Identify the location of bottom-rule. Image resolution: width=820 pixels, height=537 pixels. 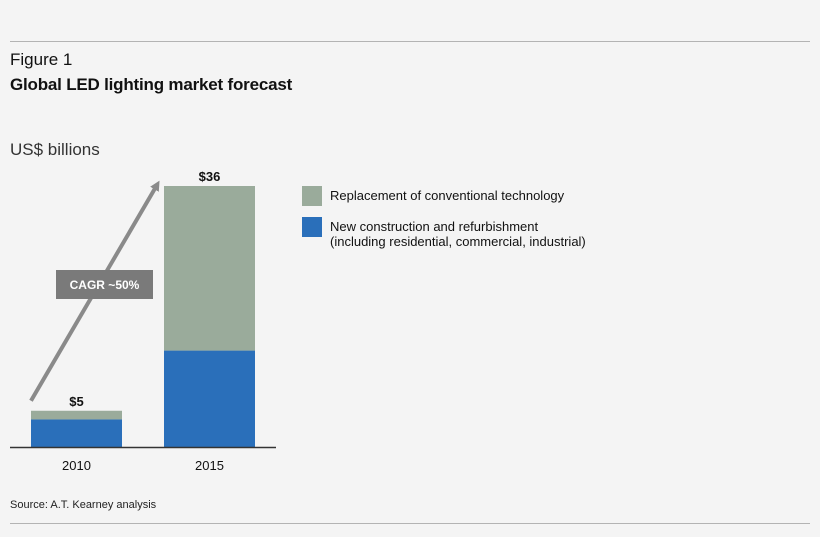
(410, 523).